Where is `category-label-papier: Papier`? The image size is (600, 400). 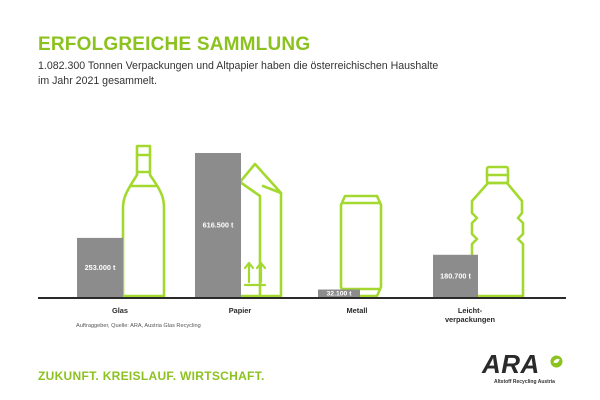 category-label-papier: Papier is located at coordinates (240, 310).